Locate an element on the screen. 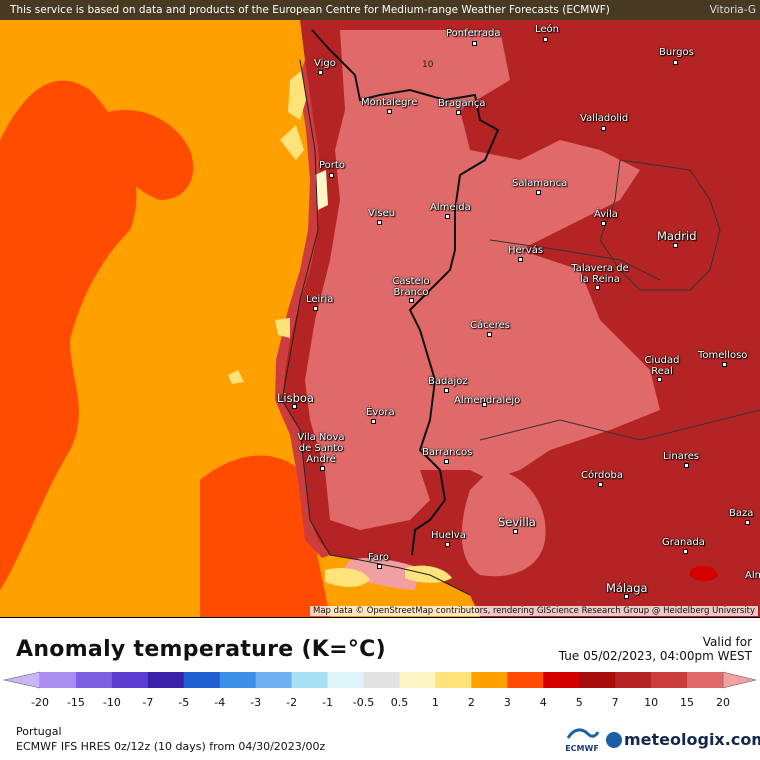 This screenshot has height=760, width=760. scale-tick-label: -7 is located at coordinates (148, 702).